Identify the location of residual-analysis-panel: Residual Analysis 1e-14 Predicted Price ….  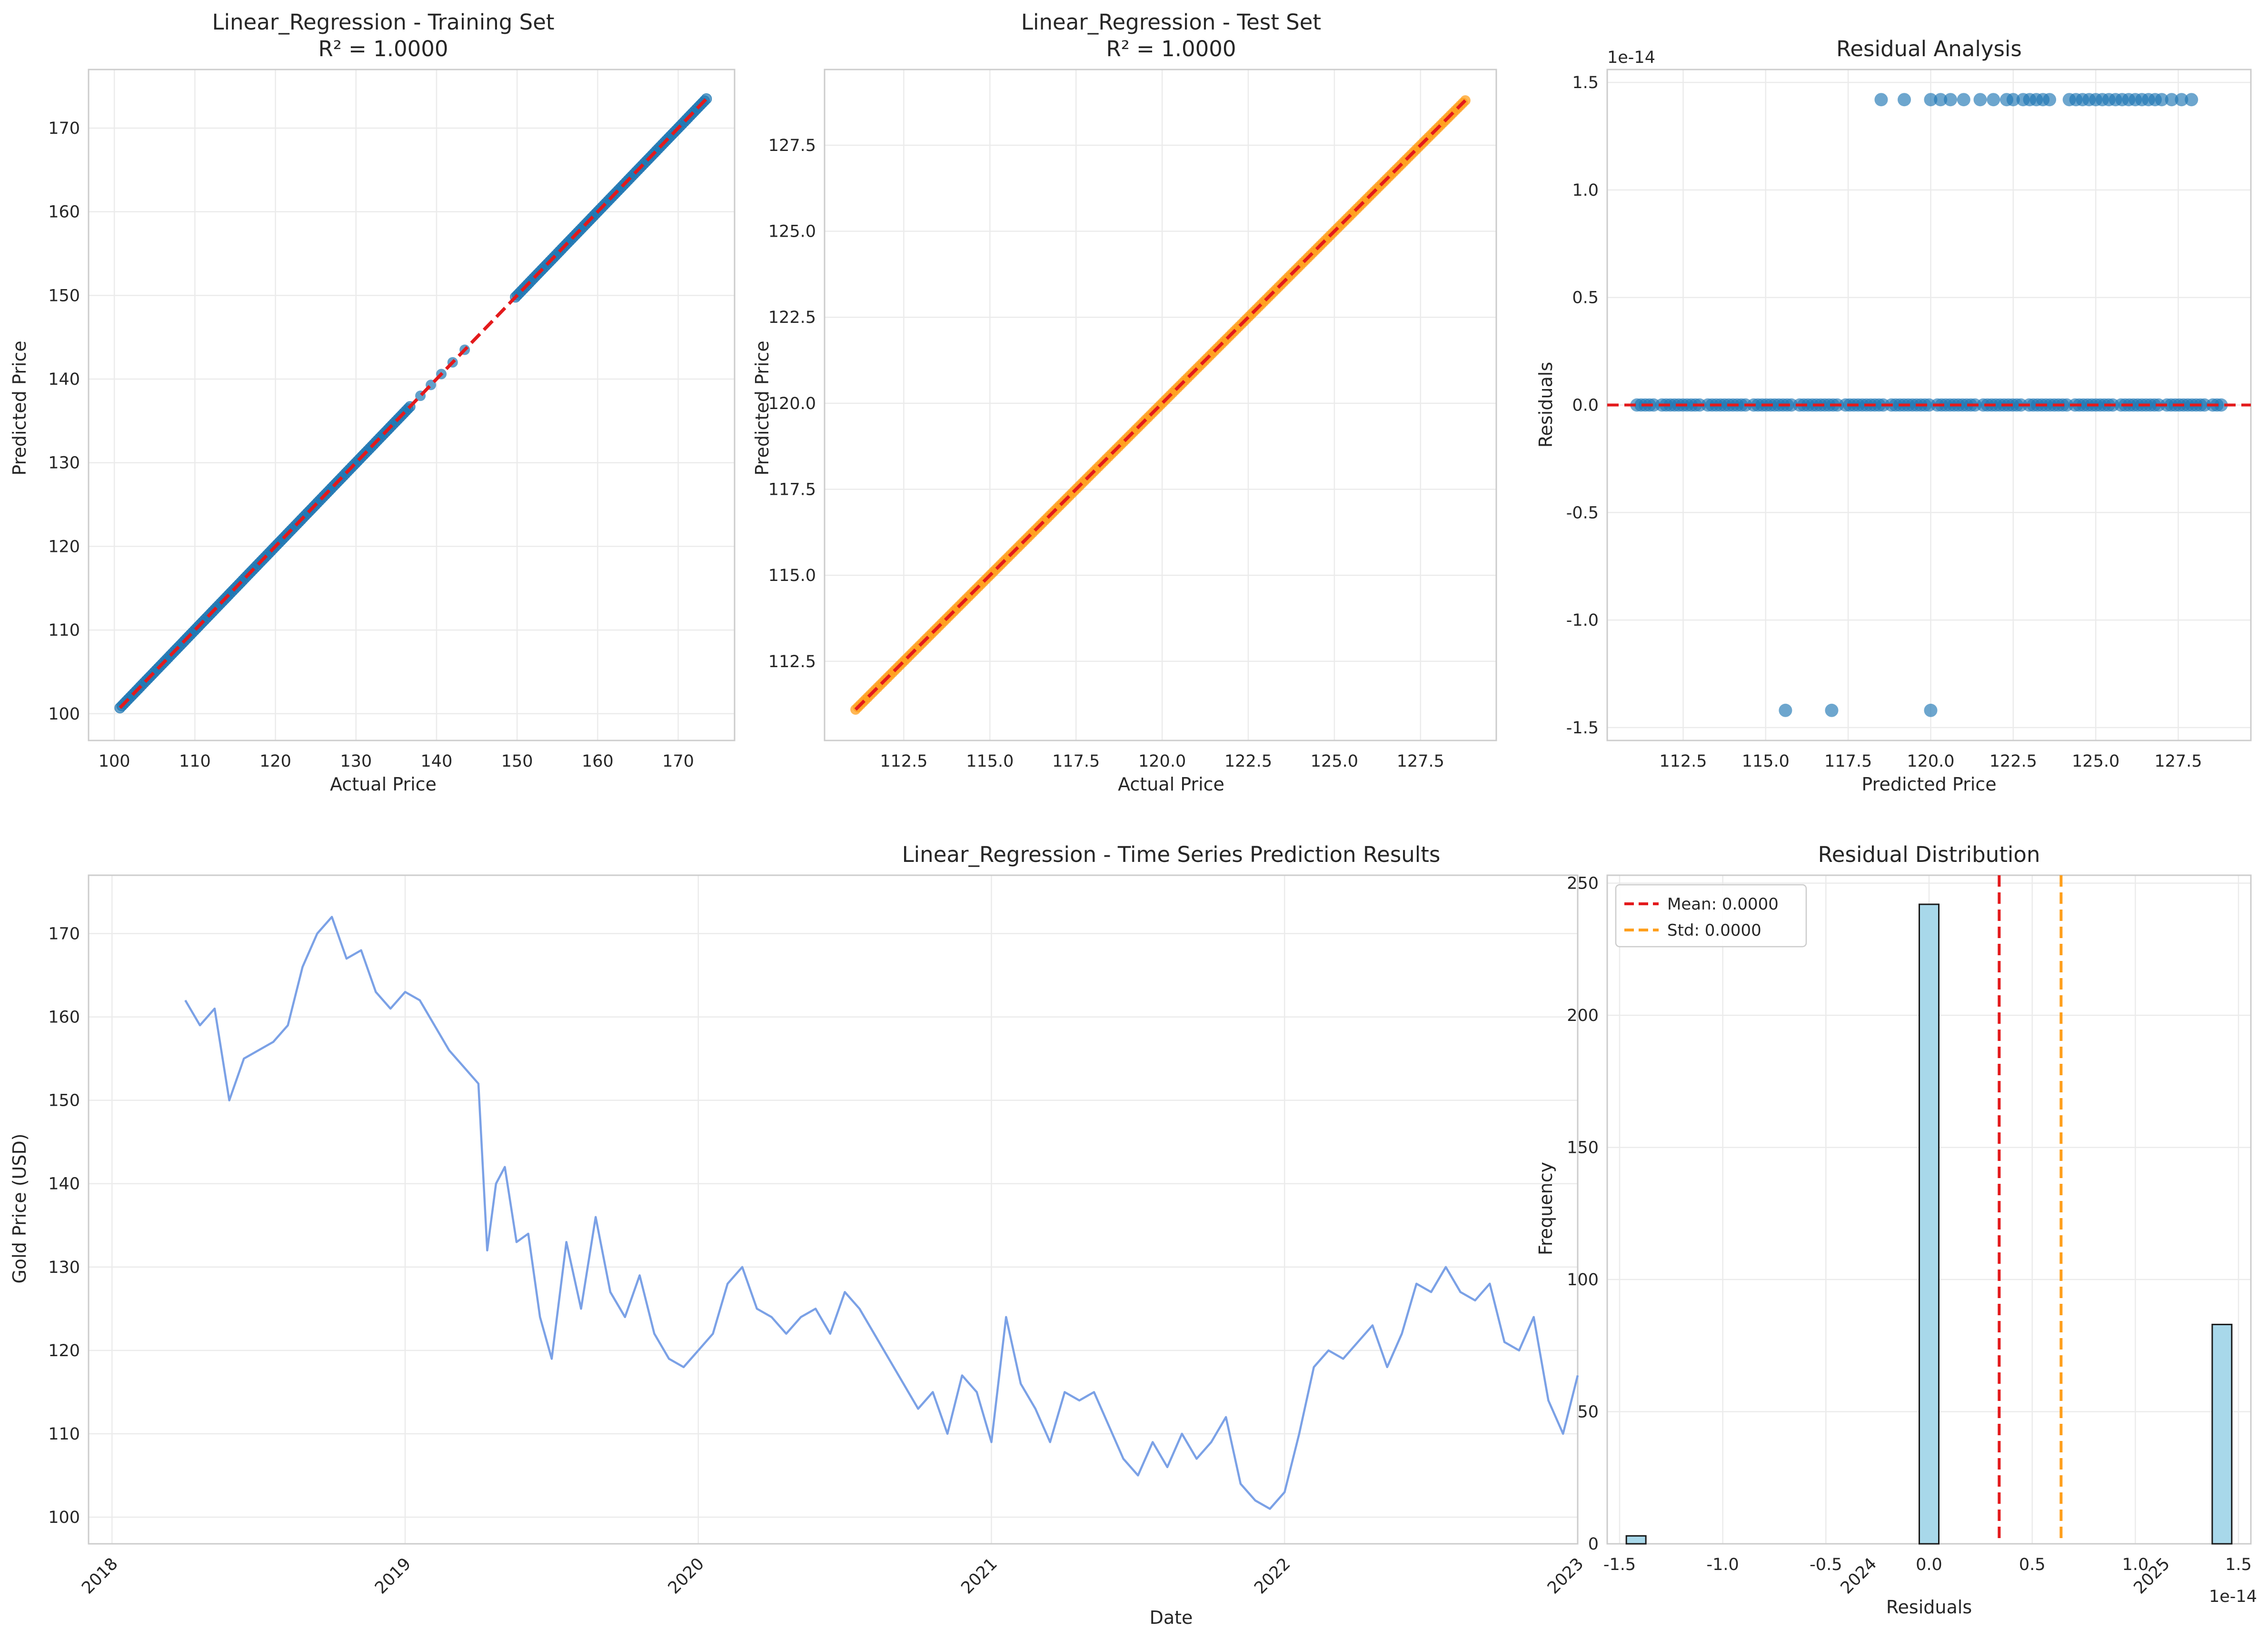
(1778, 415).